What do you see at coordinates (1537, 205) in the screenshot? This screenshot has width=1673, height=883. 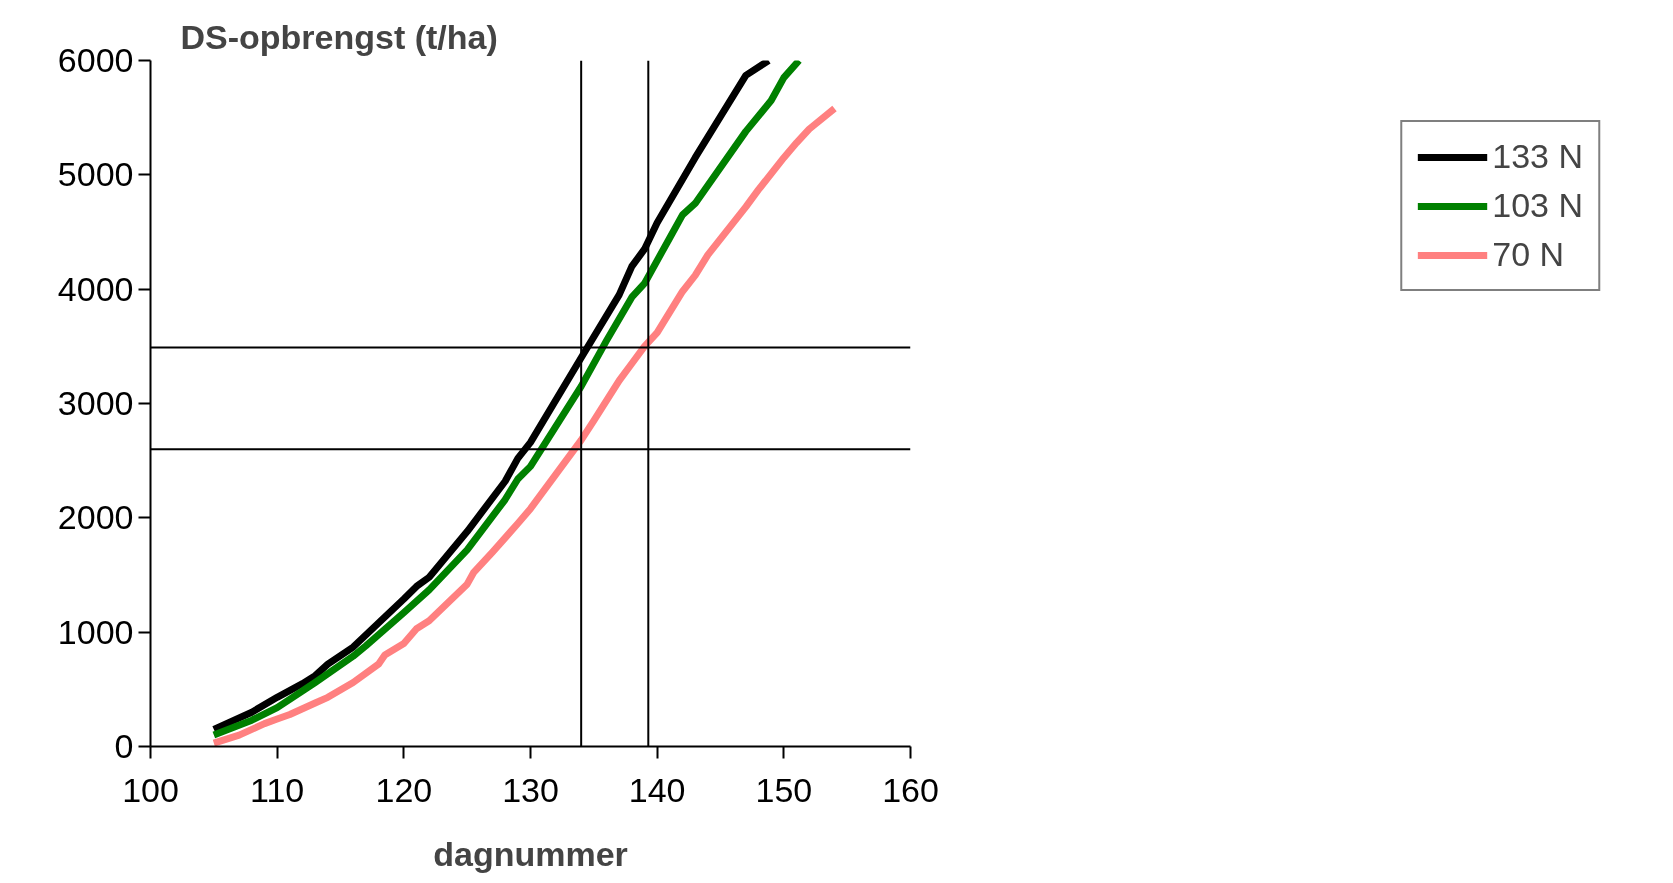 I see `legend-label: 103 N` at bounding box center [1537, 205].